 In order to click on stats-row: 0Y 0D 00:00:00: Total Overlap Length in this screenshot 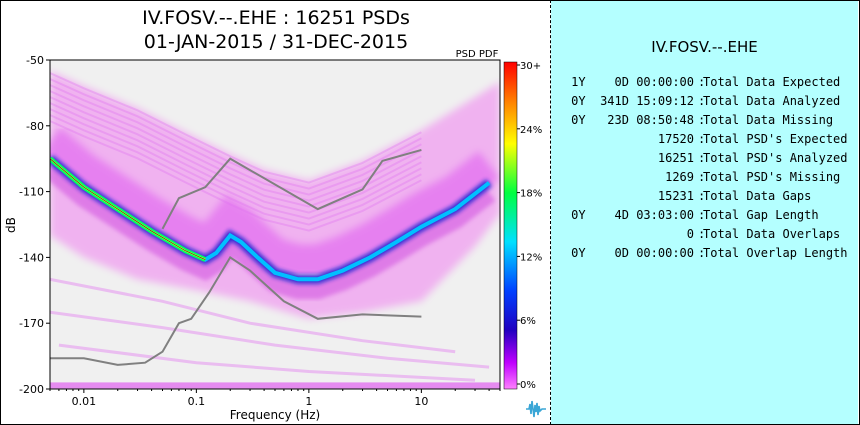, I will do `click(704, 255)`.